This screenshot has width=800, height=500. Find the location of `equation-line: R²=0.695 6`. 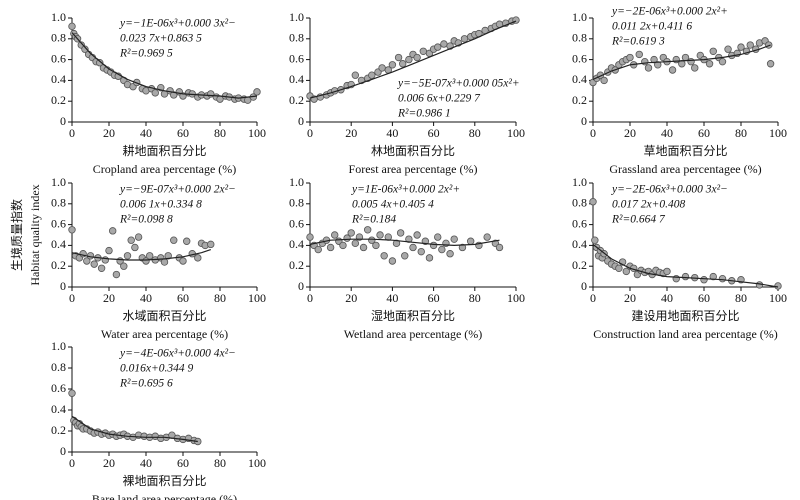

equation-line: R²=0.695 6 is located at coordinates (146, 384).